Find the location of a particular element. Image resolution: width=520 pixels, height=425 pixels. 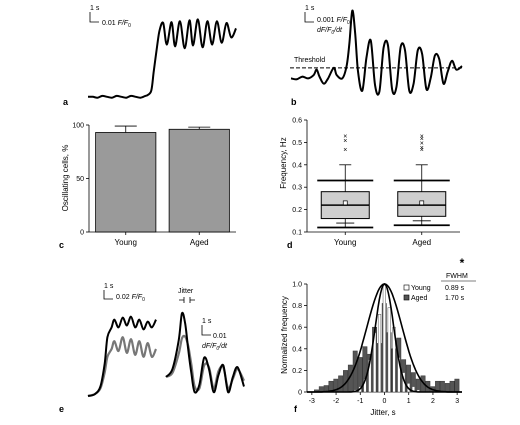

scale-bar-e1 is located at coordinates (108, 295).